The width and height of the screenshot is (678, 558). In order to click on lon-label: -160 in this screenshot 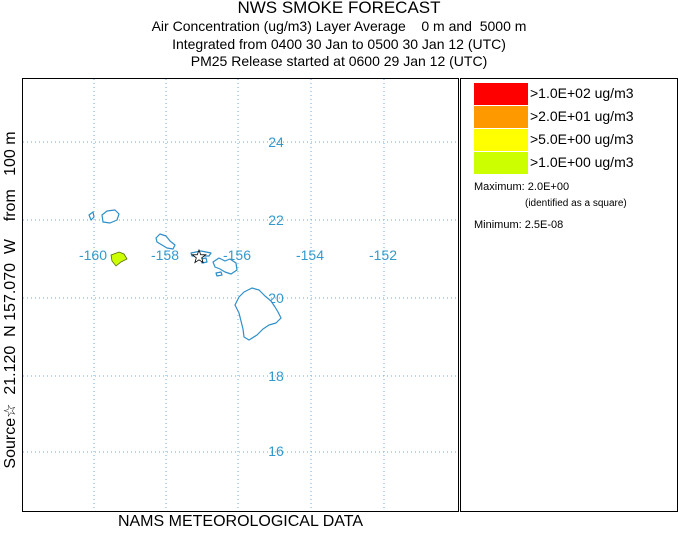, I will do `click(93, 255)`.